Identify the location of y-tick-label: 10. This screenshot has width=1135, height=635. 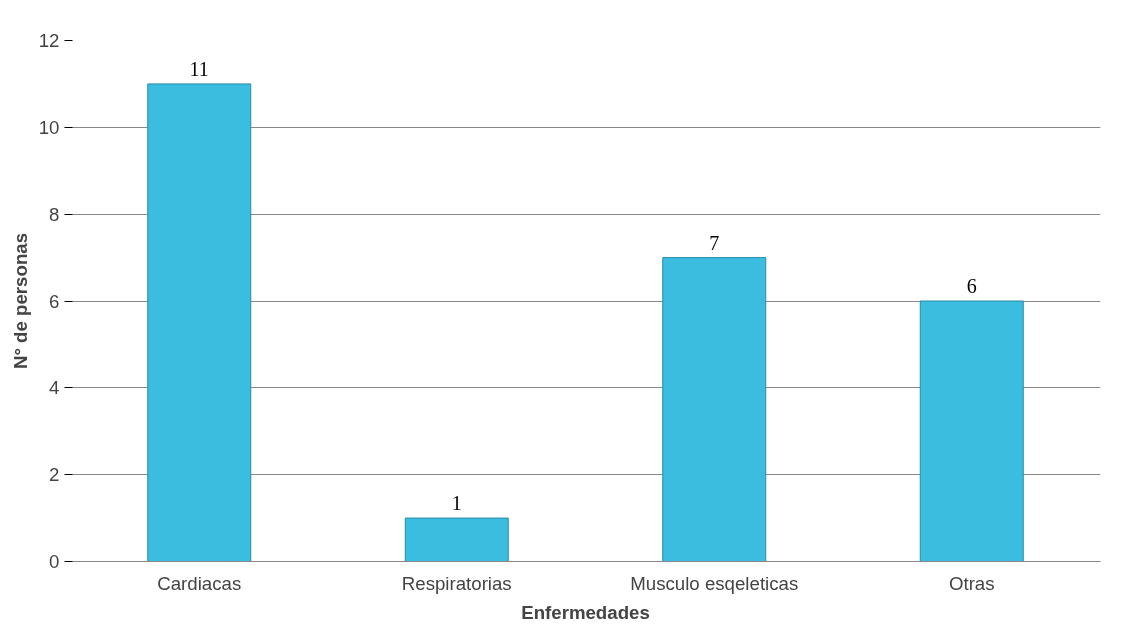
(49, 127).